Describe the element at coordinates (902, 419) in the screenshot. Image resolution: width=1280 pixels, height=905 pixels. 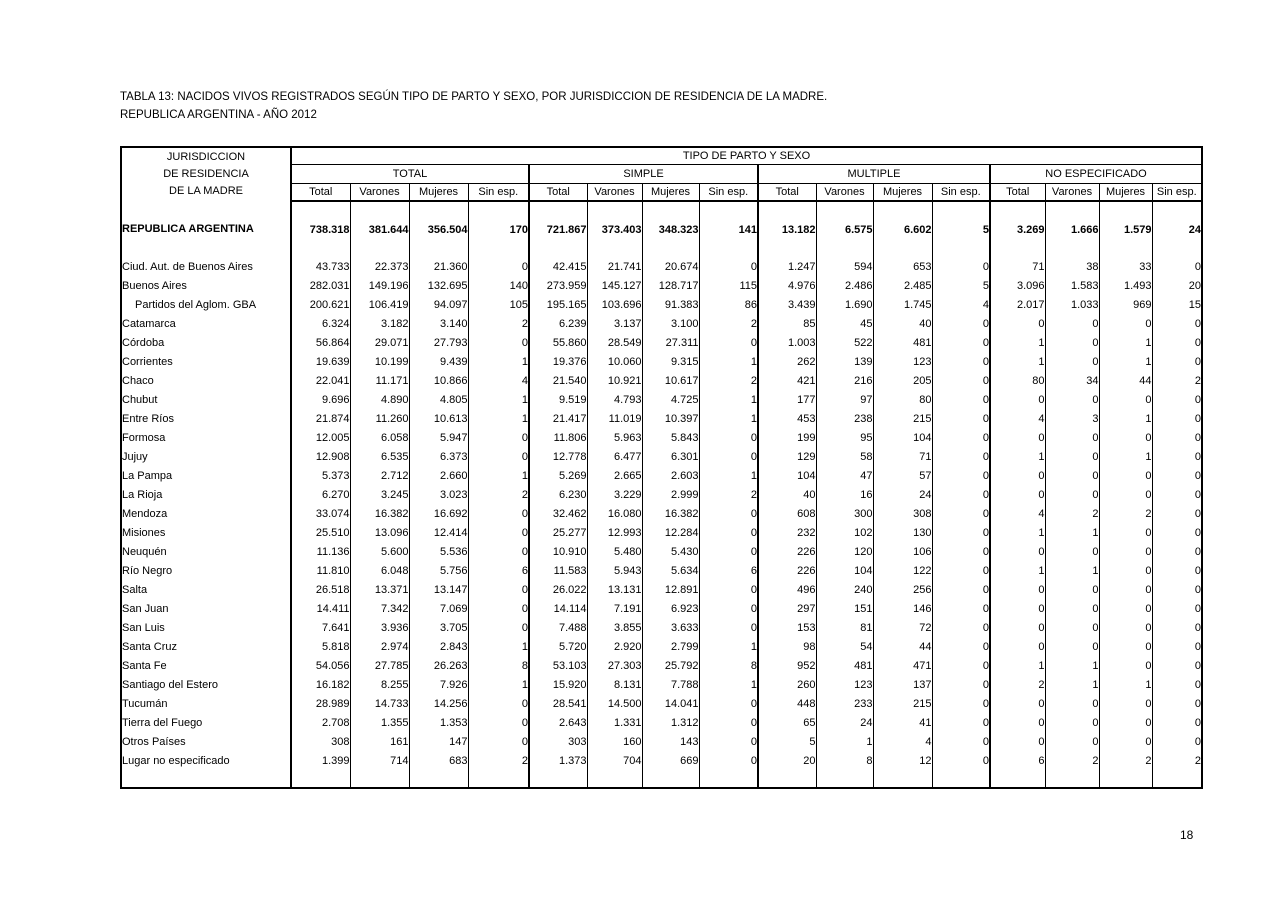
I see `value-cell: 215` at that location.